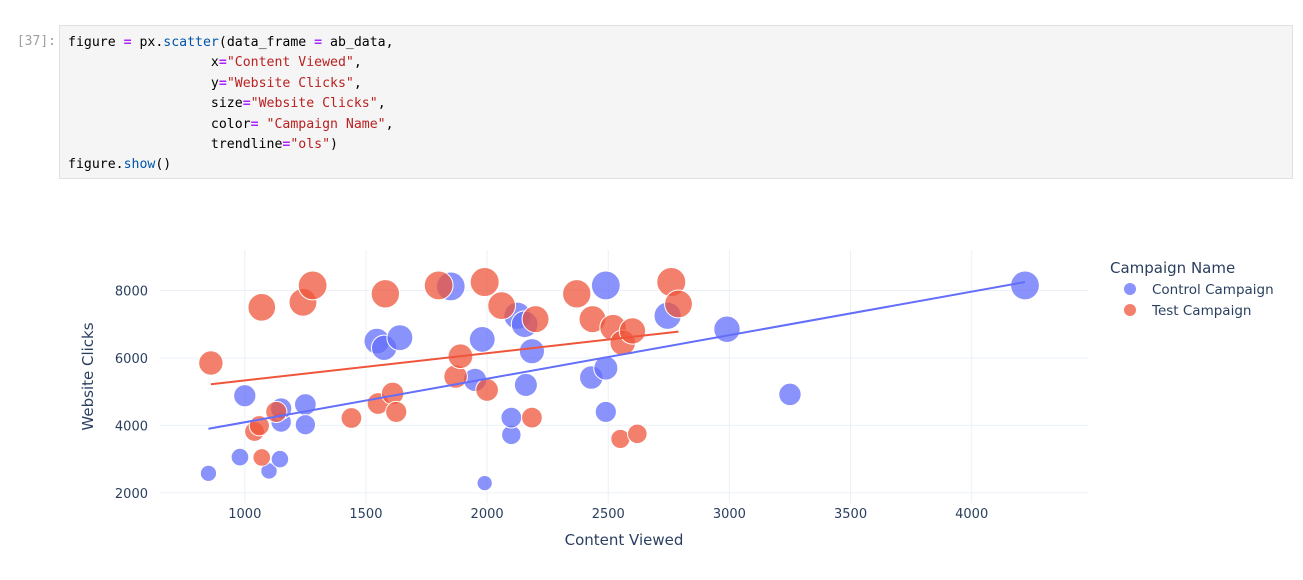 The height and width of the screenshot is (580, 1303). Describe the element at coordinates (36, 41) in the screenshot. I see `input-prompt: [37]:` at that location.